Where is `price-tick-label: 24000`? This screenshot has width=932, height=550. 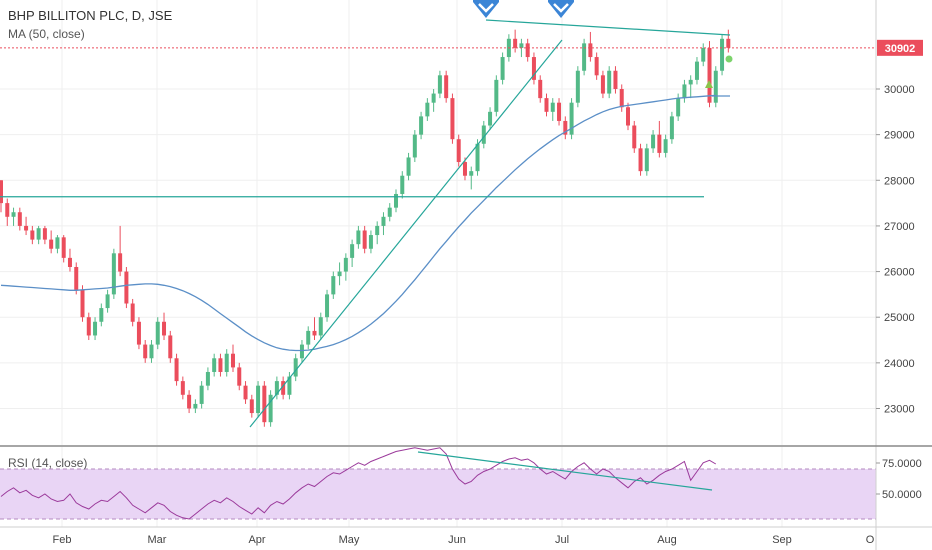
price-tick-label: 24000 is located at coordinates (899, 364).